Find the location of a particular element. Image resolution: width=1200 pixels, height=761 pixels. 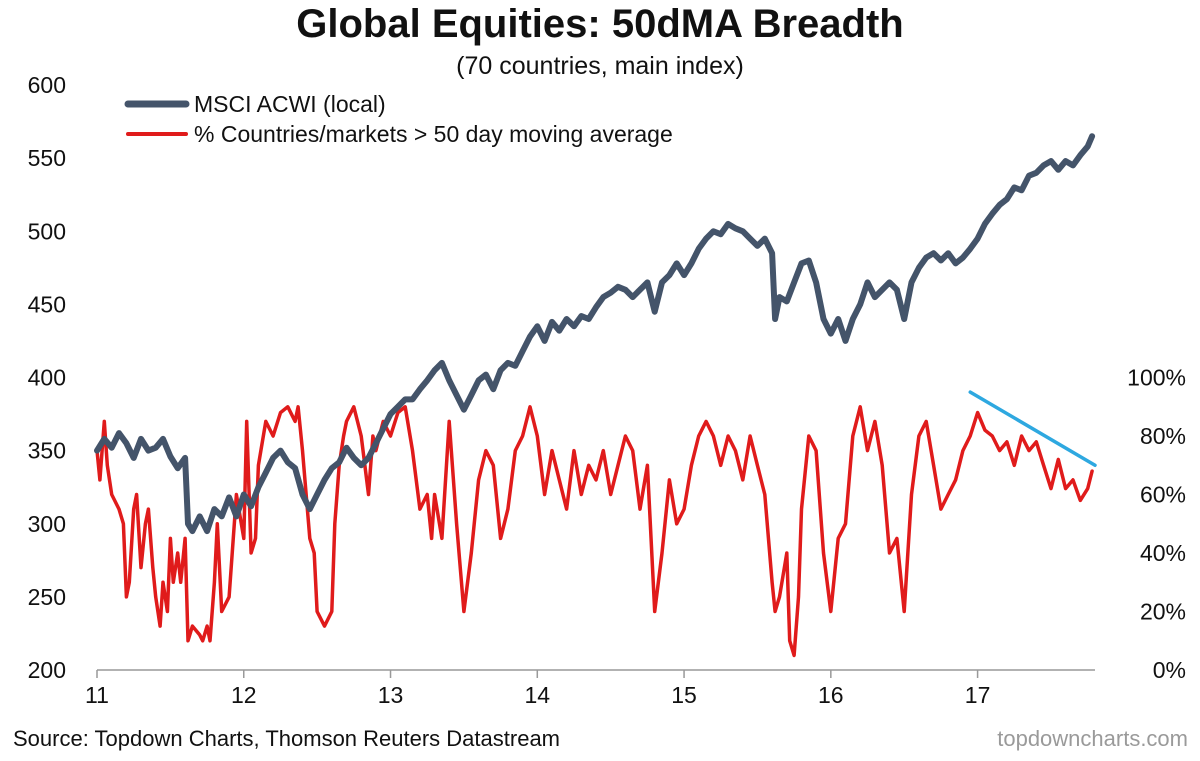

x-tick-label: 12 is located at coordinates (244, 695).